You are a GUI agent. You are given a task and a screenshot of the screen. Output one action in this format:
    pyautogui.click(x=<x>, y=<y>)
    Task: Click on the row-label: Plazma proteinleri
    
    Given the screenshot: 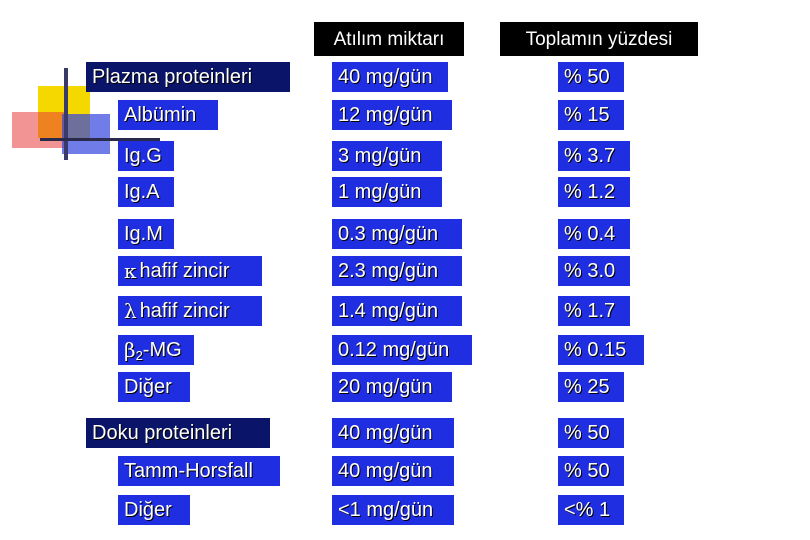 What is the action you would take?
    pyautogui.click(x=188, y=77)
    